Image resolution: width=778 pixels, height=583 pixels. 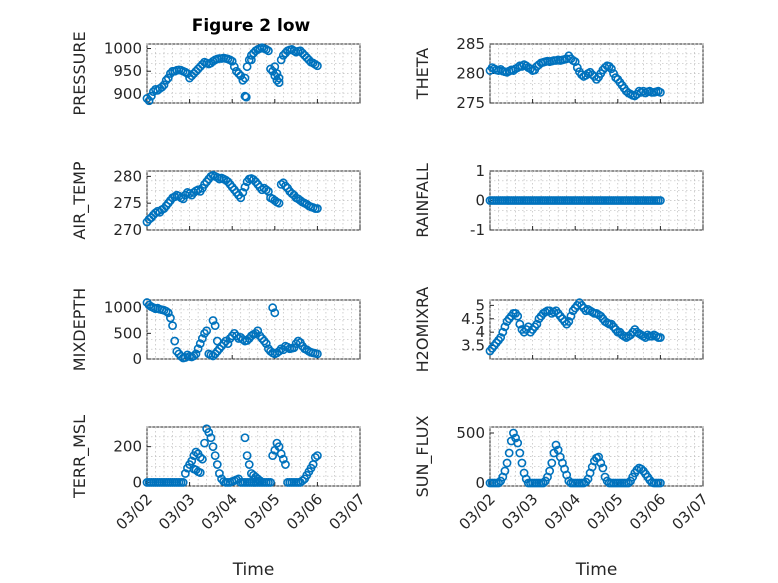 I want to click on panel-mixdepth: 0 500 1000 MIXDEPTH, so click(x=215, y=329).